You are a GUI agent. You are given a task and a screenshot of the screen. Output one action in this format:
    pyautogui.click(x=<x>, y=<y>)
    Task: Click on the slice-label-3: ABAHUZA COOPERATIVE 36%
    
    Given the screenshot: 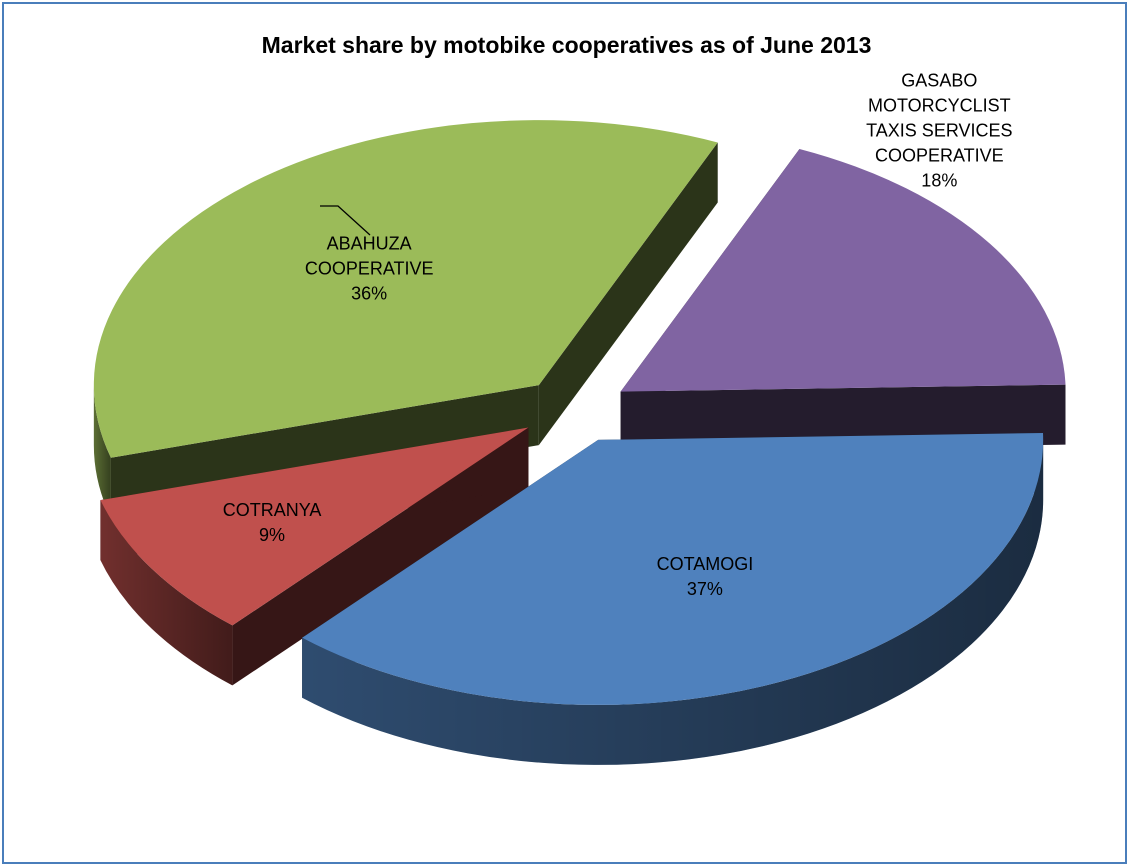 What is the action you would take?
    pyautogui.click(x=369, y=269)
    